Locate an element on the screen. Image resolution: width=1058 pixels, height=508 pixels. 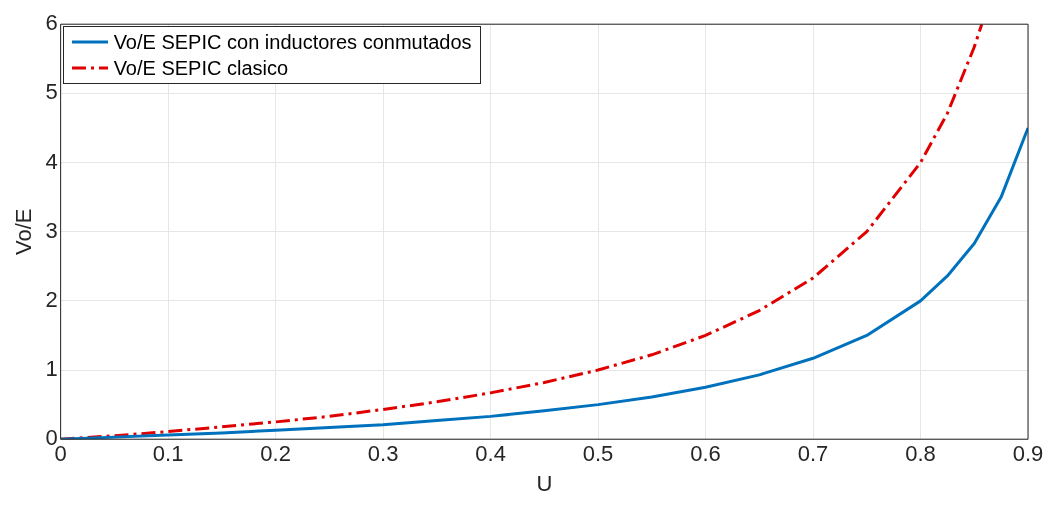
y-tick-label: 2 is located at coordinates (51, 299).